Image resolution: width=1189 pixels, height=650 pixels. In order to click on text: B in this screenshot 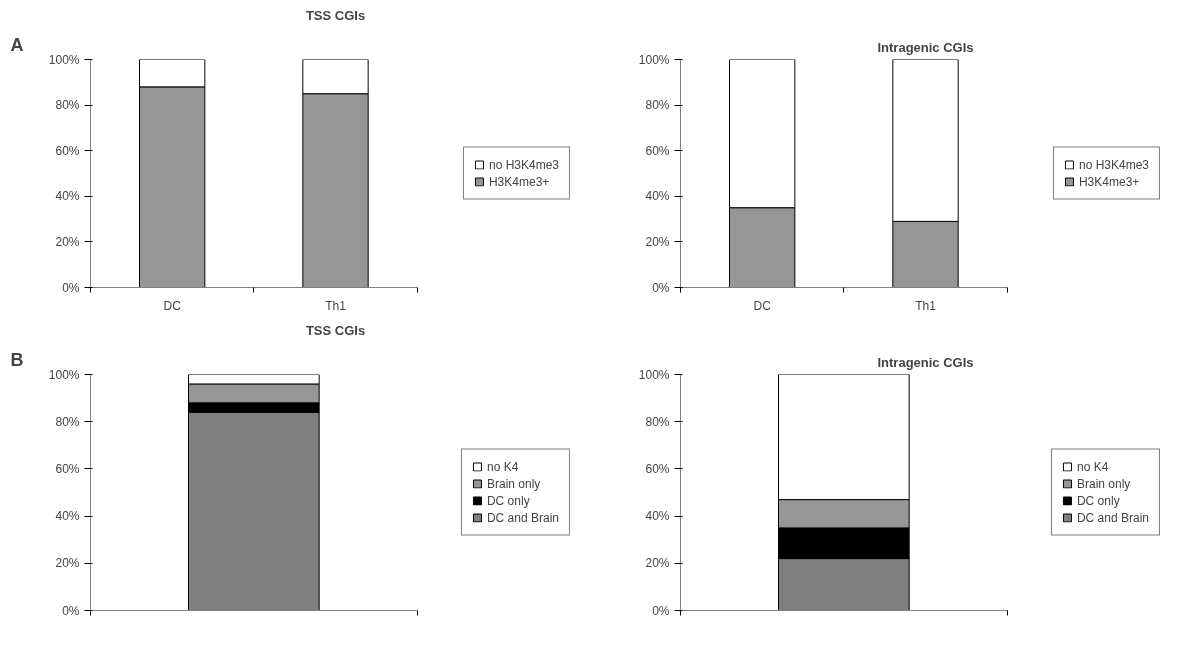, I will do `click(17, 359)`.